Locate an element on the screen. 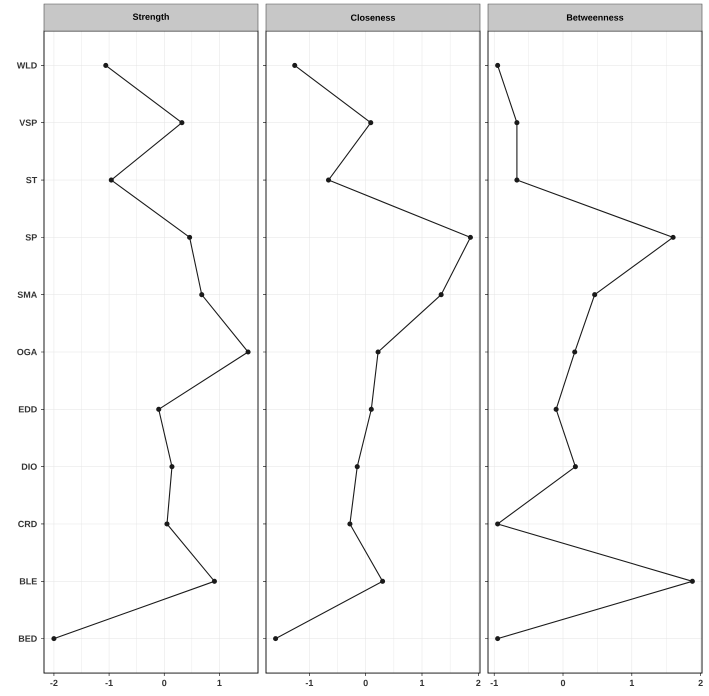  chart-title: Strength is located at coordinates (150, 17).